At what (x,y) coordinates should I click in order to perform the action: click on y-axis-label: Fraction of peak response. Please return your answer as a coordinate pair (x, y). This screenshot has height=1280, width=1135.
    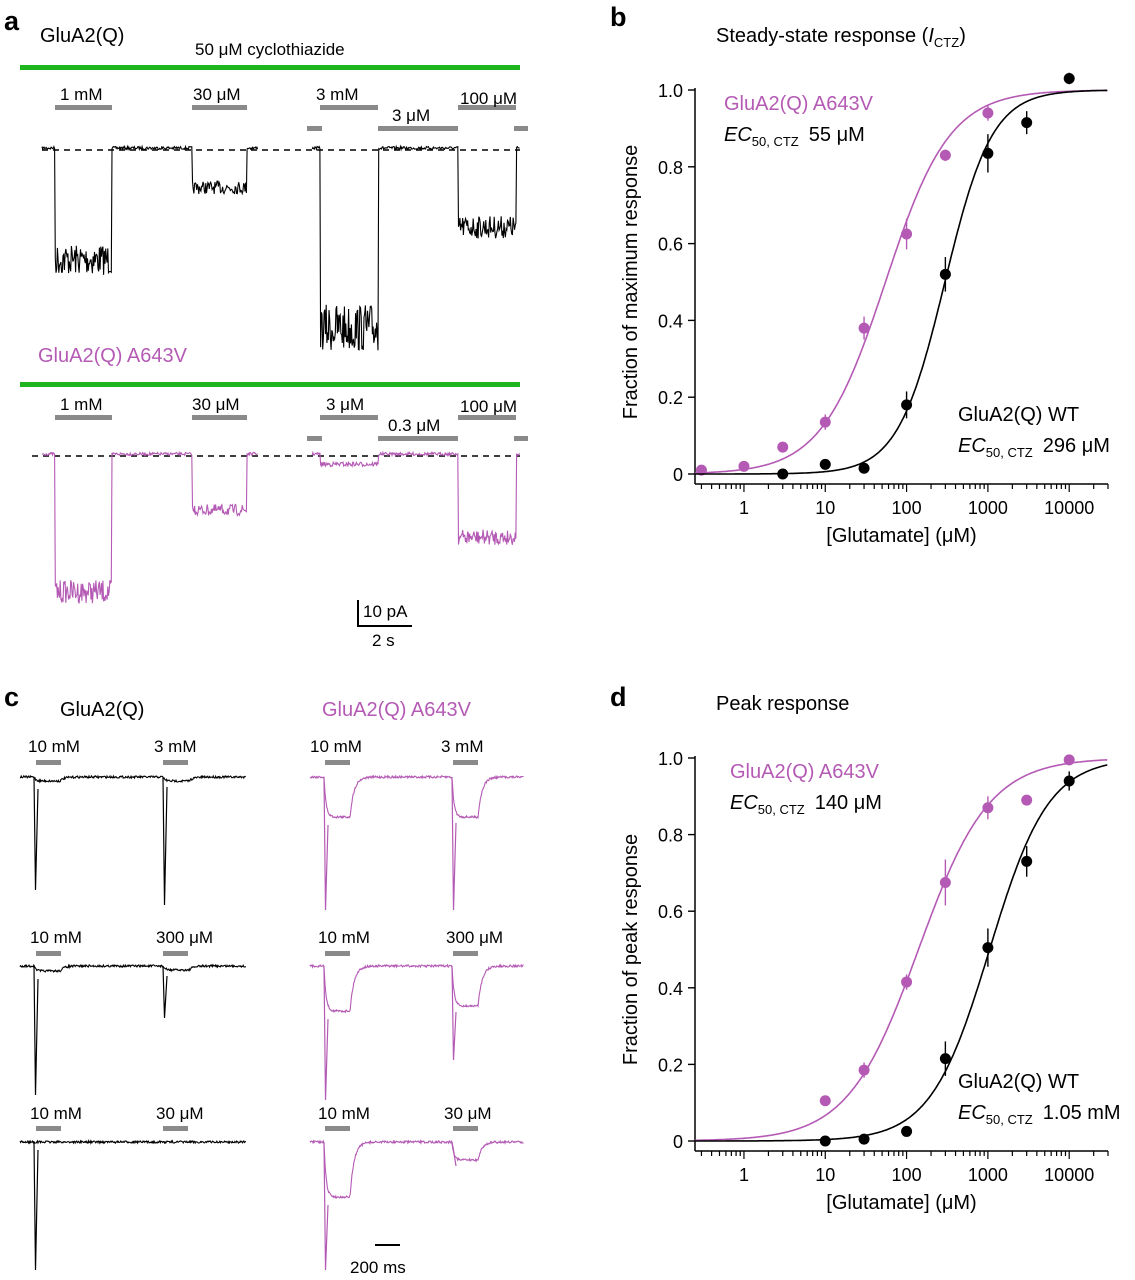
    Looking at the image, I should click on (631, 949).